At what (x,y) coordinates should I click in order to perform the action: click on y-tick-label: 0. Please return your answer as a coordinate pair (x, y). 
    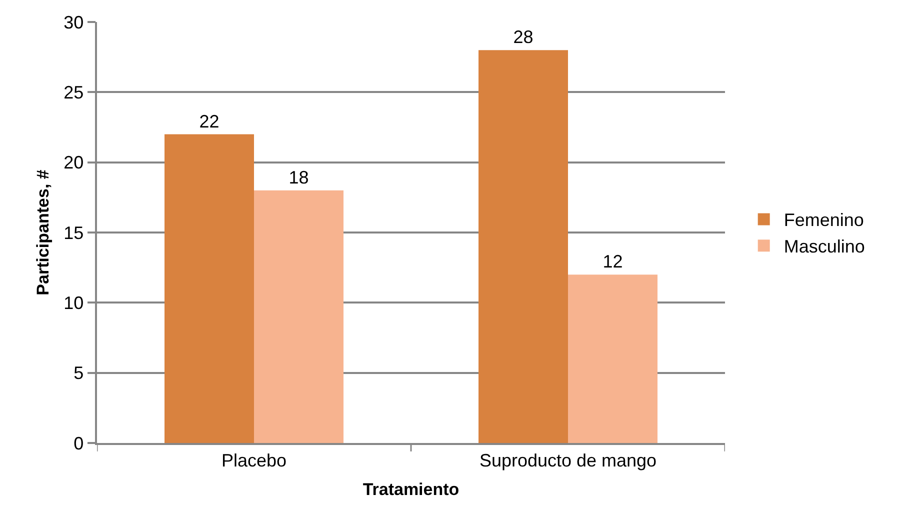
    Looking at the image, I should click on (79, 443).